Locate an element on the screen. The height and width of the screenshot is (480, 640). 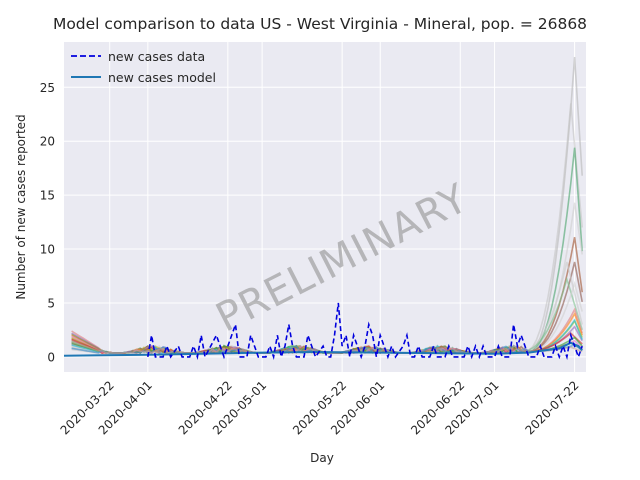
x-tick-label: 2020-07-22 is located at coordinates (551, 407).